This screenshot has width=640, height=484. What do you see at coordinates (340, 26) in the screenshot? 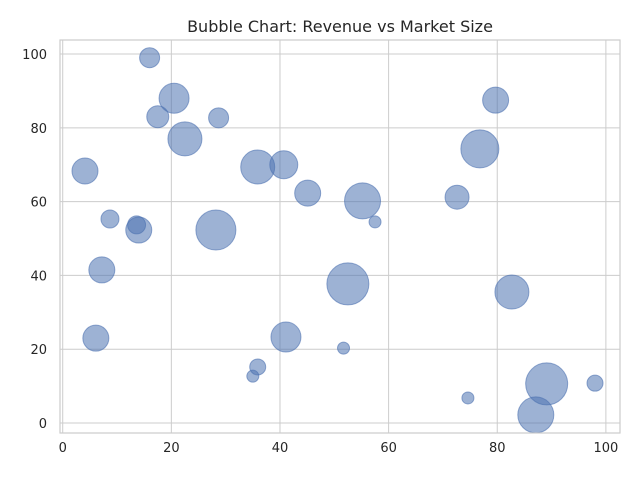
I see `chart-title: Bubble Chart: Revenue vs Market Size` at bounding box center [340, 26].